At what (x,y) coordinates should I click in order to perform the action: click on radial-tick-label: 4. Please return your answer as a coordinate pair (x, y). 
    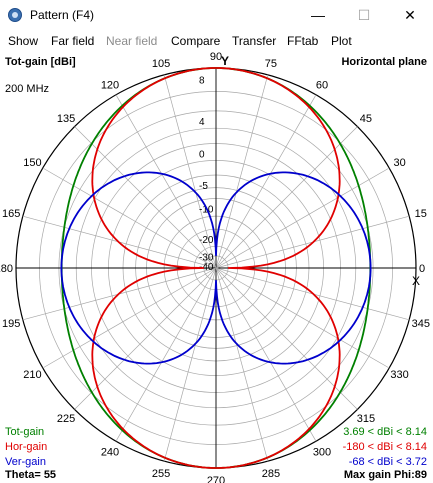
    Looking at the image, I should click on (202, 122).